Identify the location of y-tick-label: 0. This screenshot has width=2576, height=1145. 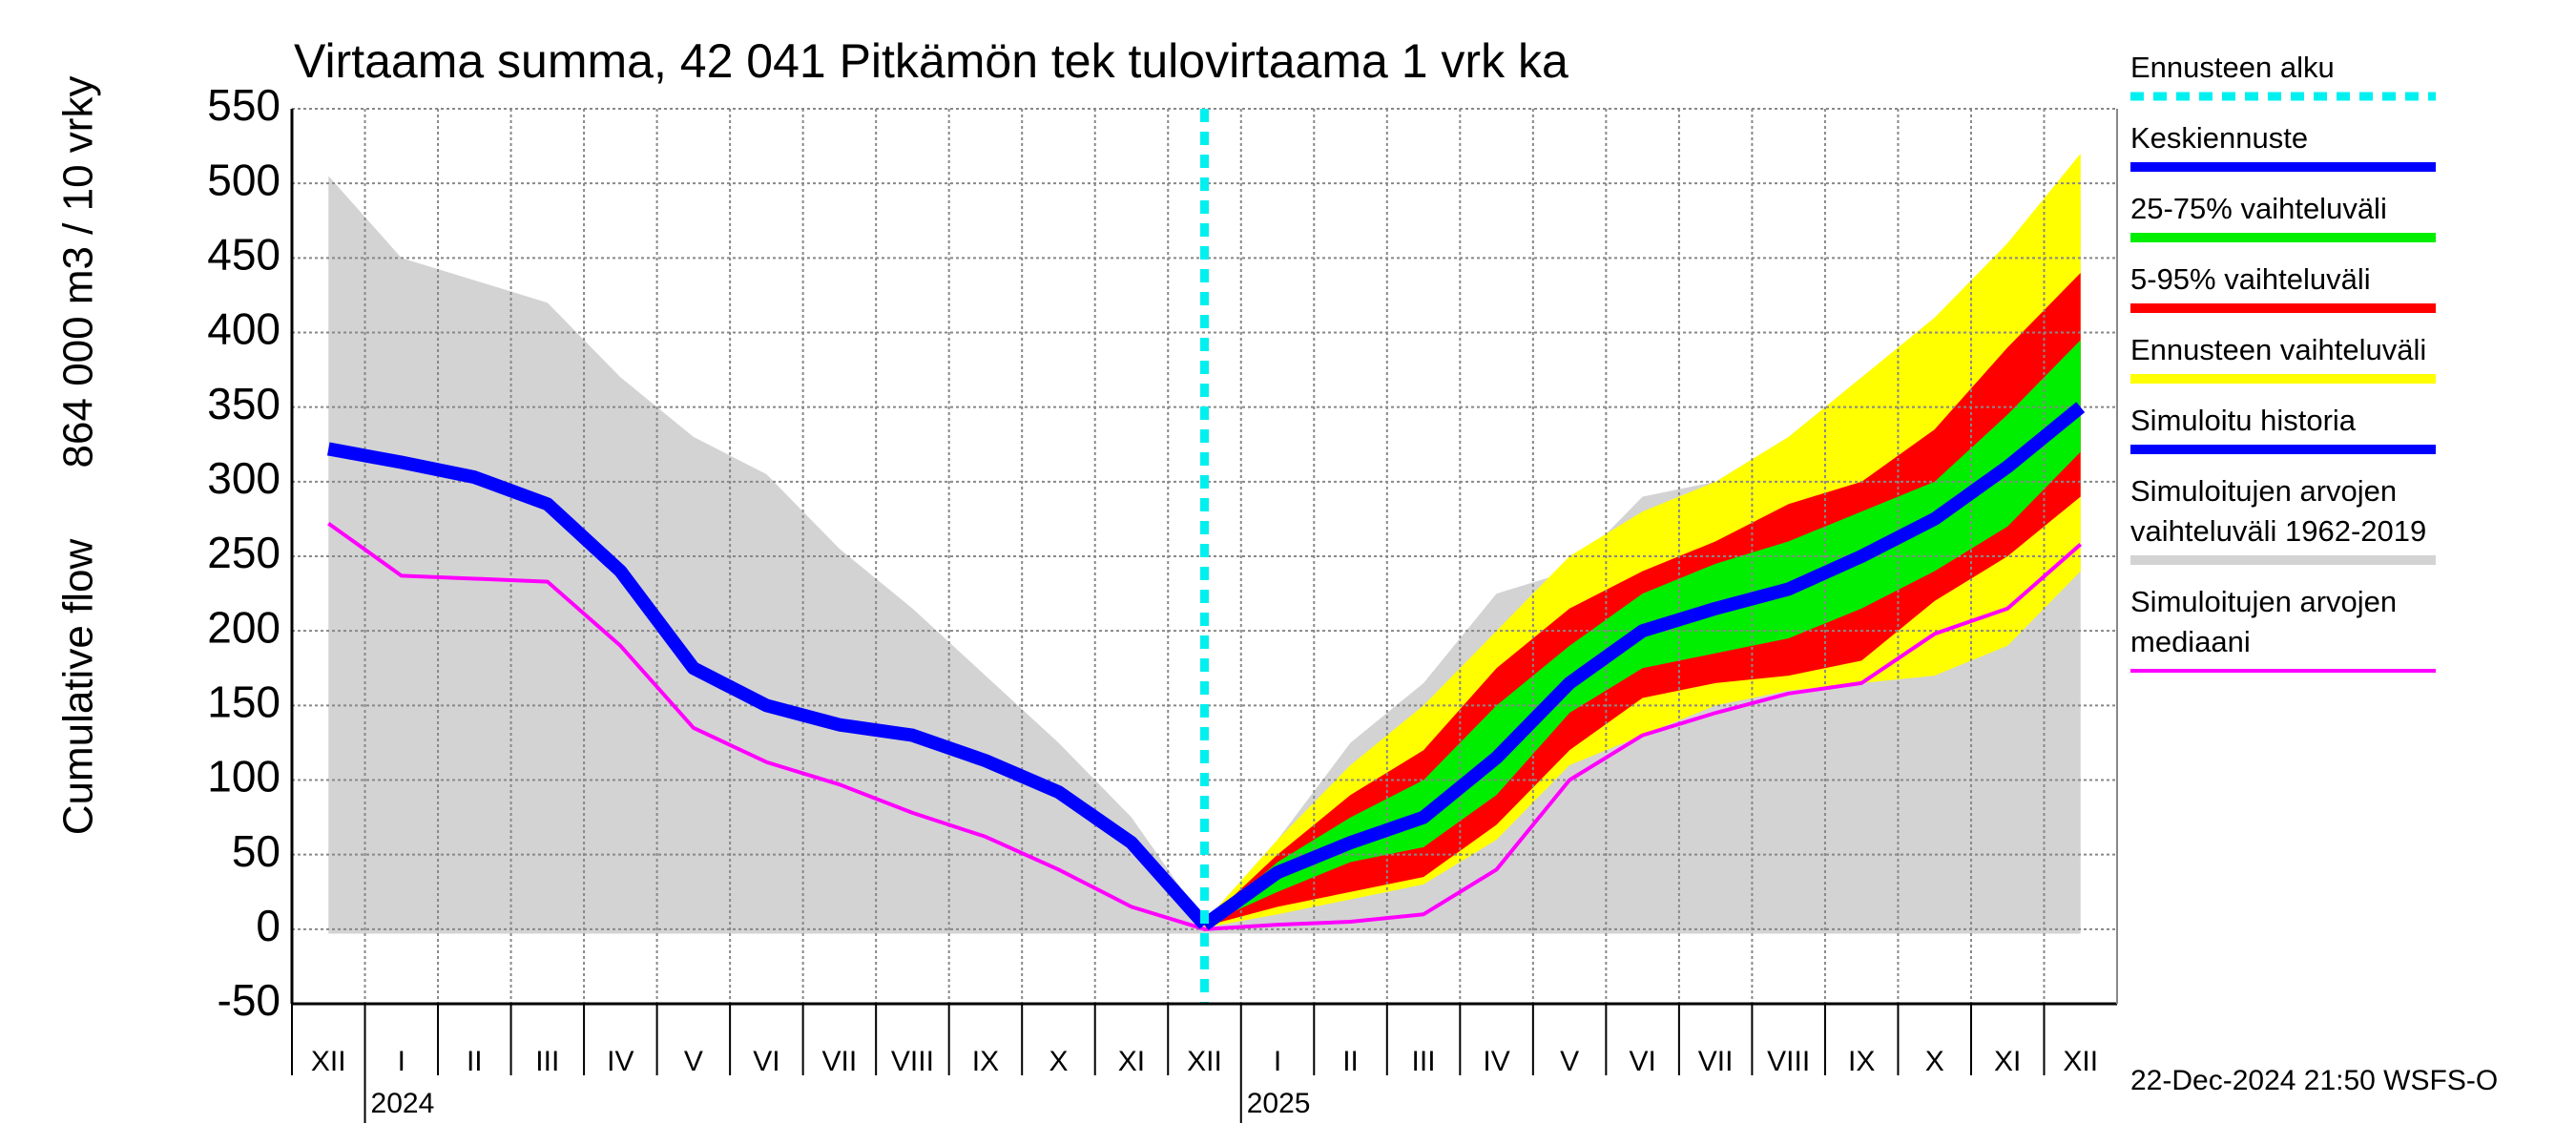
(268, 925).